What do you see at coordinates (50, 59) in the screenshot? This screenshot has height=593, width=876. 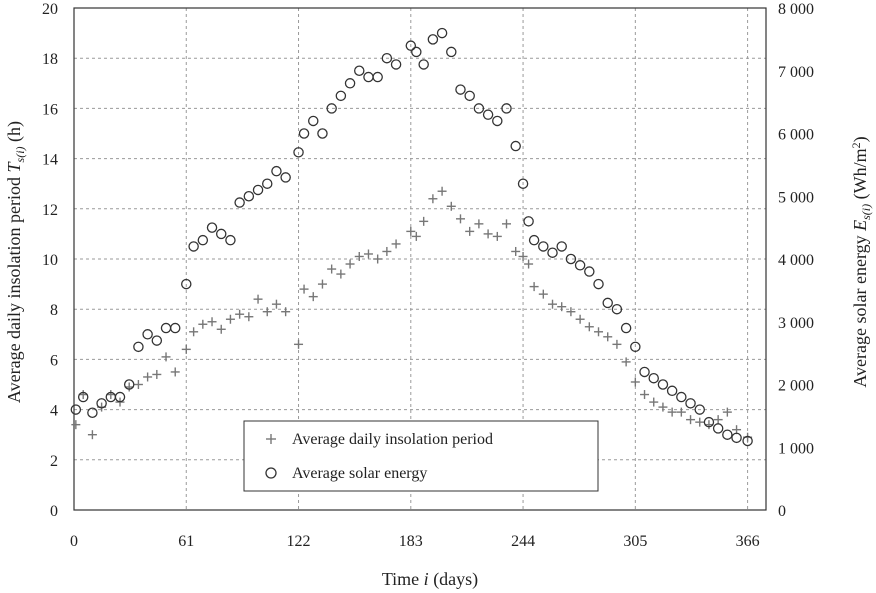 I see `y-left-tick-label: 18` at bounding box center [50, 59].